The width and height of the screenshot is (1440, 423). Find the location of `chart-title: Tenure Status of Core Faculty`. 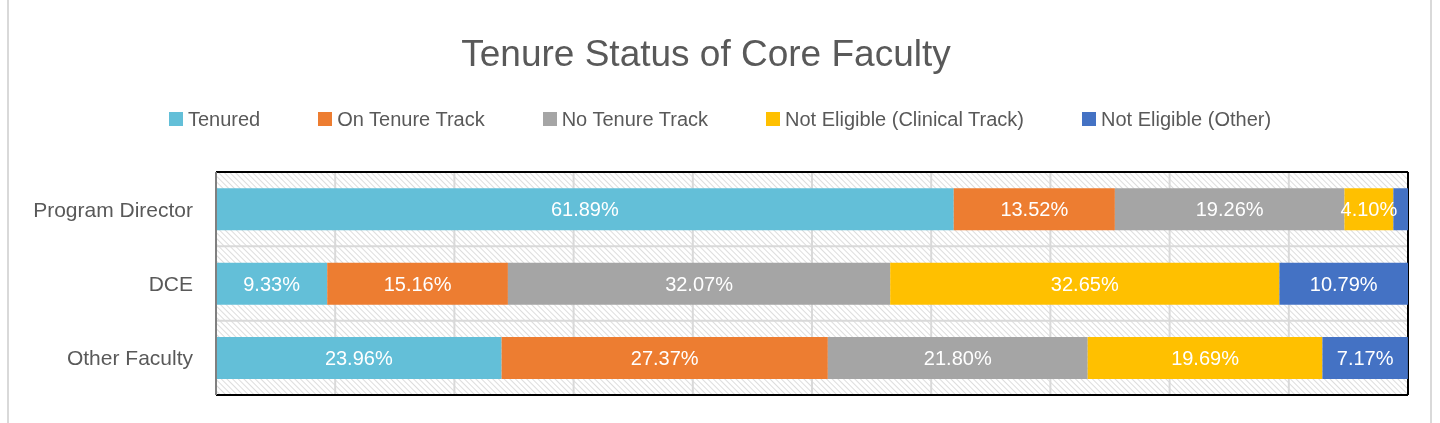

chart-title: Tenure Status of Core Faculty is located at coordinates (706, 54).